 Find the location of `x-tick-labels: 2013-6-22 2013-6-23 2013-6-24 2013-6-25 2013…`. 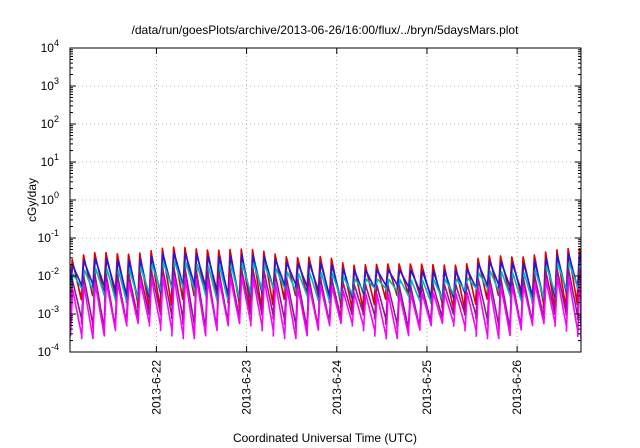

x-tick-labels: 2013-6-22 2013-6-23 2013-6-24 2013-6-25 2013… is located at coordinates (336, 387).